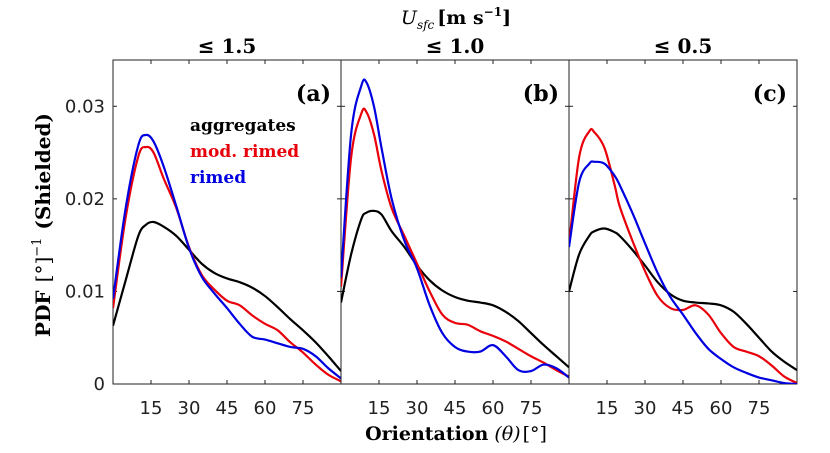 Image resolution: width=830 pixels, height=453 pixels. What do you see at coordinates (85, 245) in the screenshot?
I see `y-tick-labels: 0 0.01 0.02 0.03` at bounding box center [85, 245].